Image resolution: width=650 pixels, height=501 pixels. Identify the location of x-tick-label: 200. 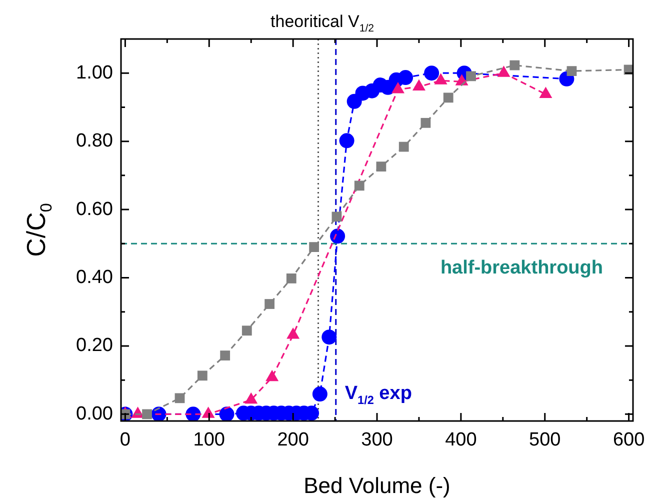
(293, 440).